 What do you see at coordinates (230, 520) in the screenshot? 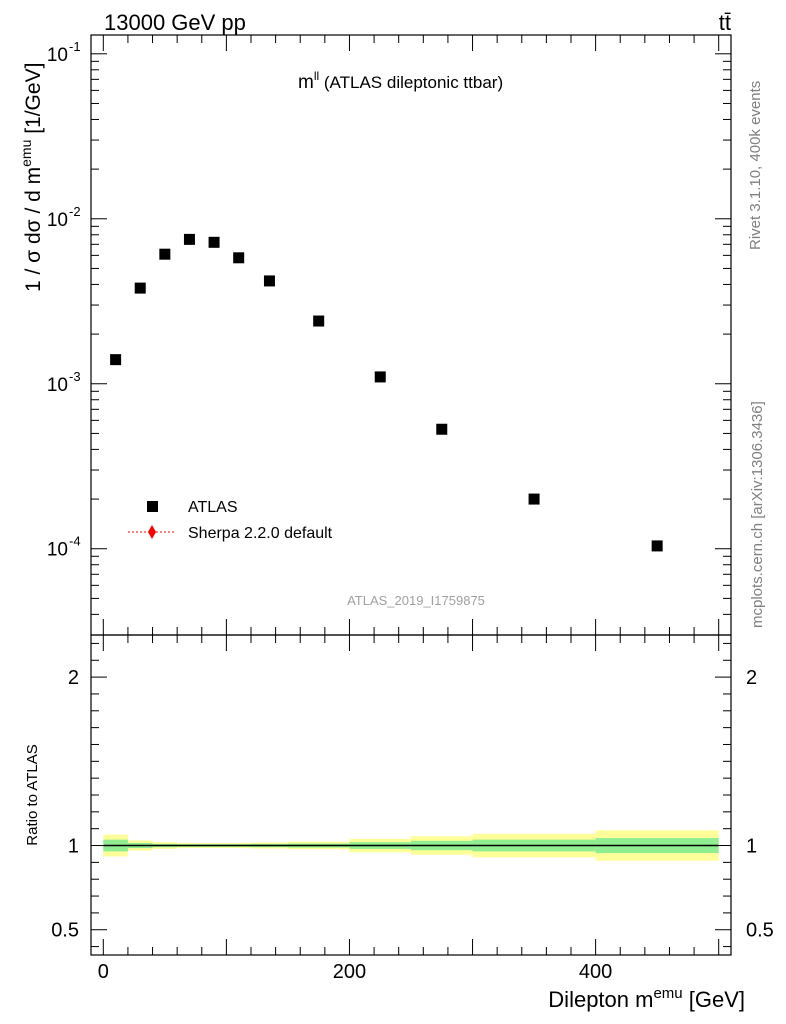
I see `legend: ATLAS Sherpa 2.2.0 default` at bounding box center [230, 520].